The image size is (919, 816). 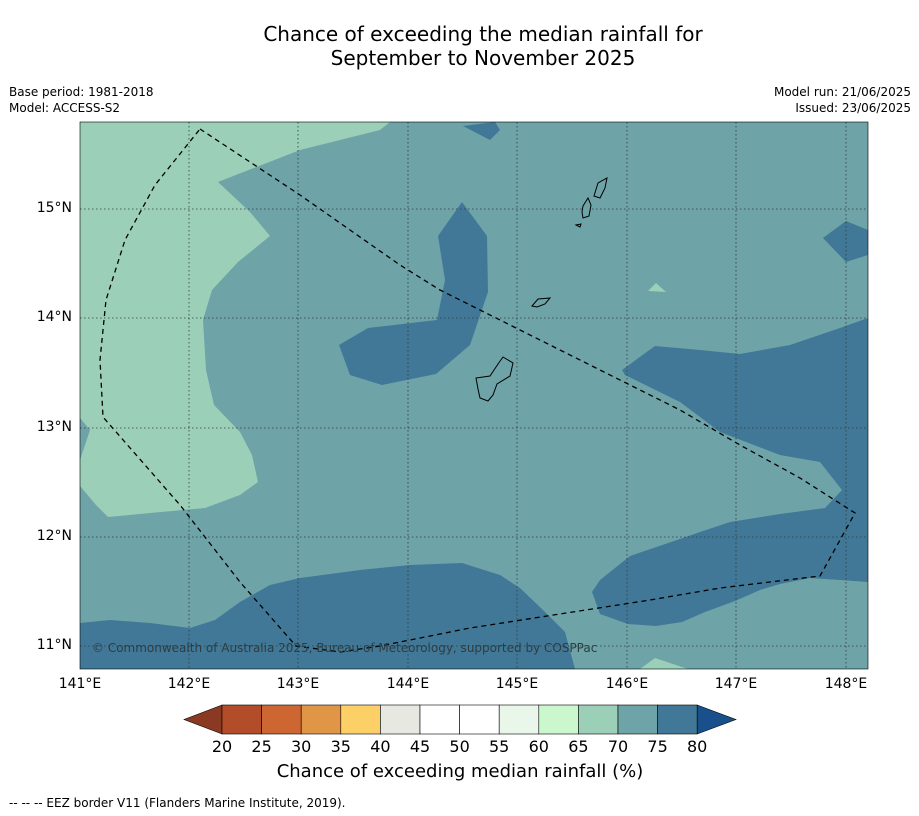 I want to click on region-75-80-northeast, so click(x=845, y=241).